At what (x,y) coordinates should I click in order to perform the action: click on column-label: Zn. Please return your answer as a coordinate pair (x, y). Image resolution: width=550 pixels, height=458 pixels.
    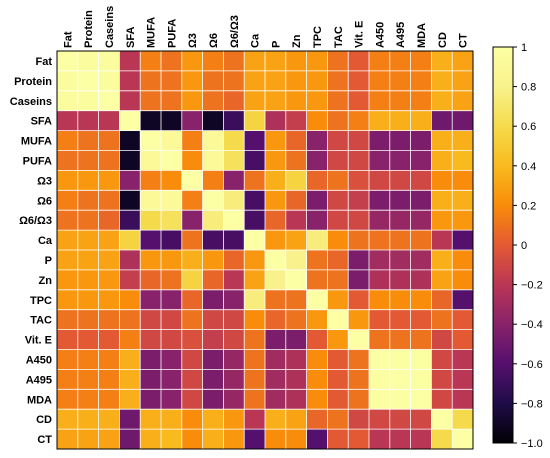
    Looking at the image, I should click on (297, 41).